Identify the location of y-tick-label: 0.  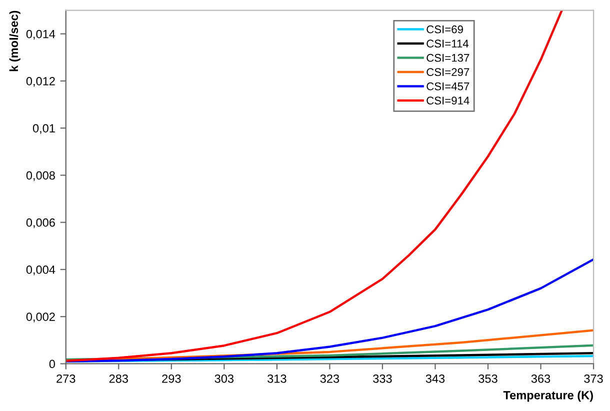
(52, 364).